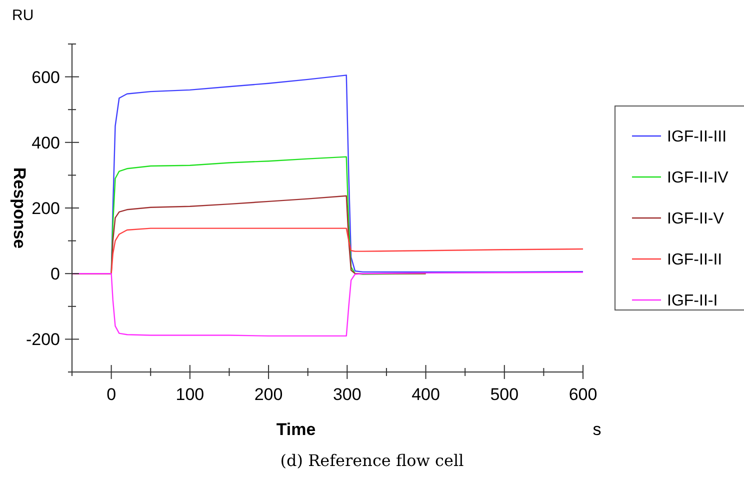  What do you see at coordinates (372, 460) in the screenshot?
I see `text: (d) Reference flow cell` at bounding box center [372, 460].